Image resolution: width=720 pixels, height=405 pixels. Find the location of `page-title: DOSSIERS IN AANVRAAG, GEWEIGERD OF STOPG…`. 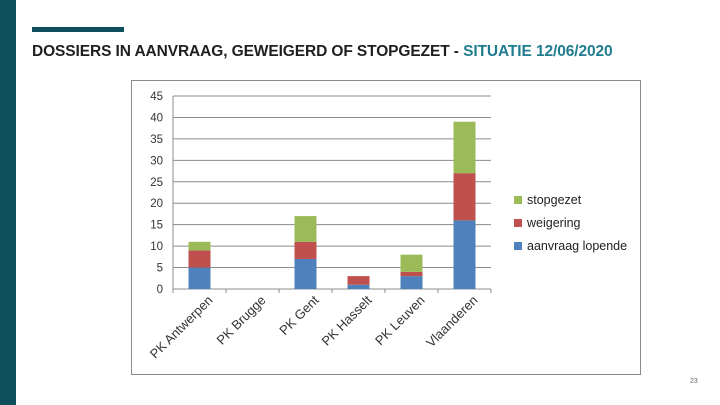

page-title: DOSSIERS IN AANVRAAG, GEWEIGERD OF STOPG… is located at coordinates (322, 52).